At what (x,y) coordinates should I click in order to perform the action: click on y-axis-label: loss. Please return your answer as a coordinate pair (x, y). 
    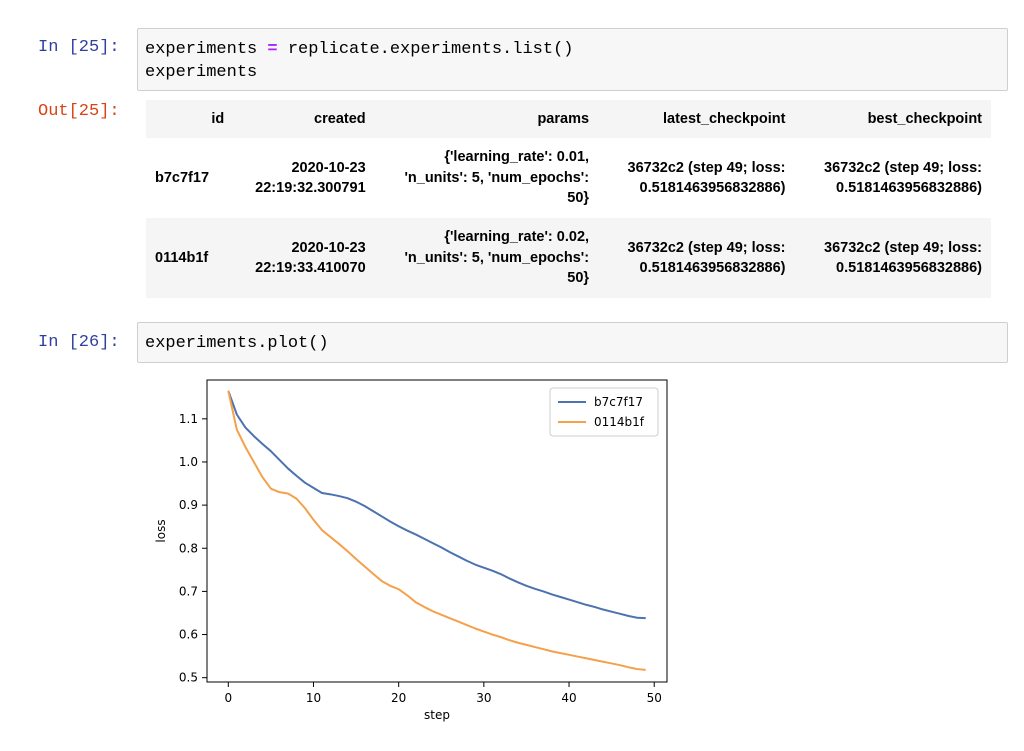
    Looking at the image, I should click on (161, 530).